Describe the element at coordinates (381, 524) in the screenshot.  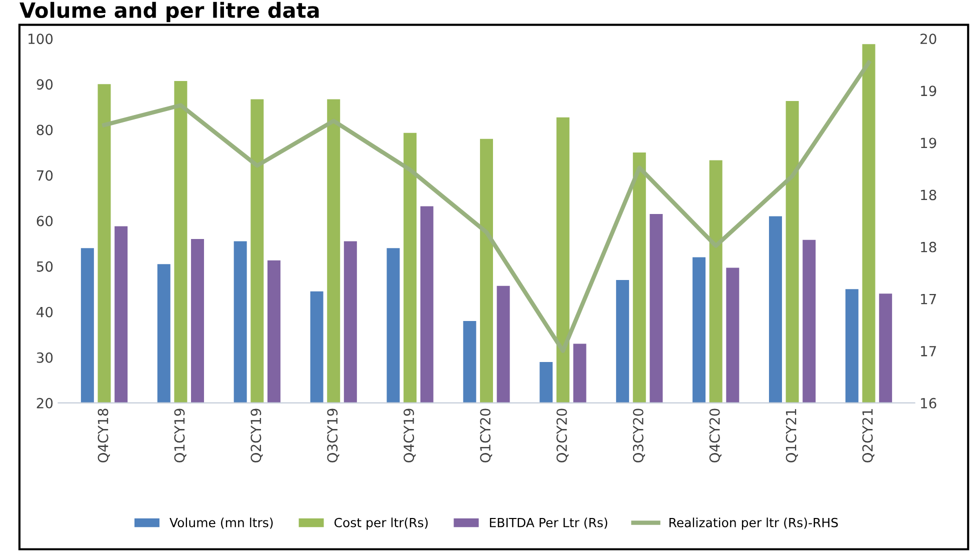
I see `legend-label: Cost per ltr(Rs)` at that location.